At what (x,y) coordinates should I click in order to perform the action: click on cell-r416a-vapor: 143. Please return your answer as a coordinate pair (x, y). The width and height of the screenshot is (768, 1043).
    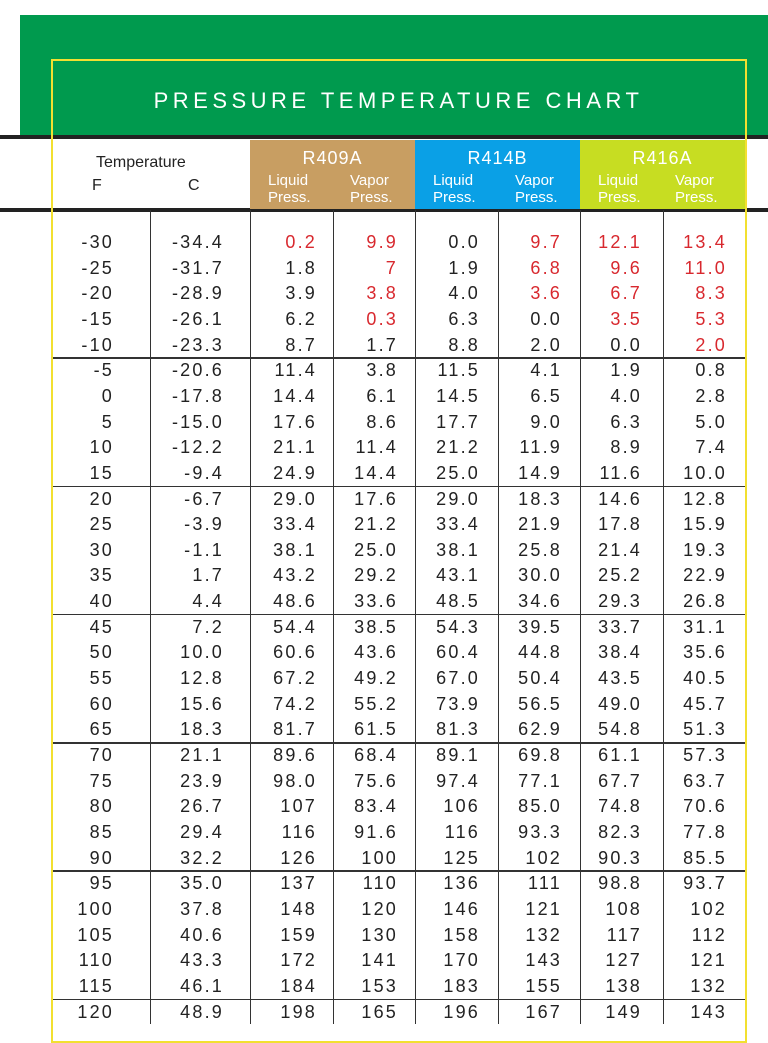
    Looking at the image, I should click on (708, 1011).